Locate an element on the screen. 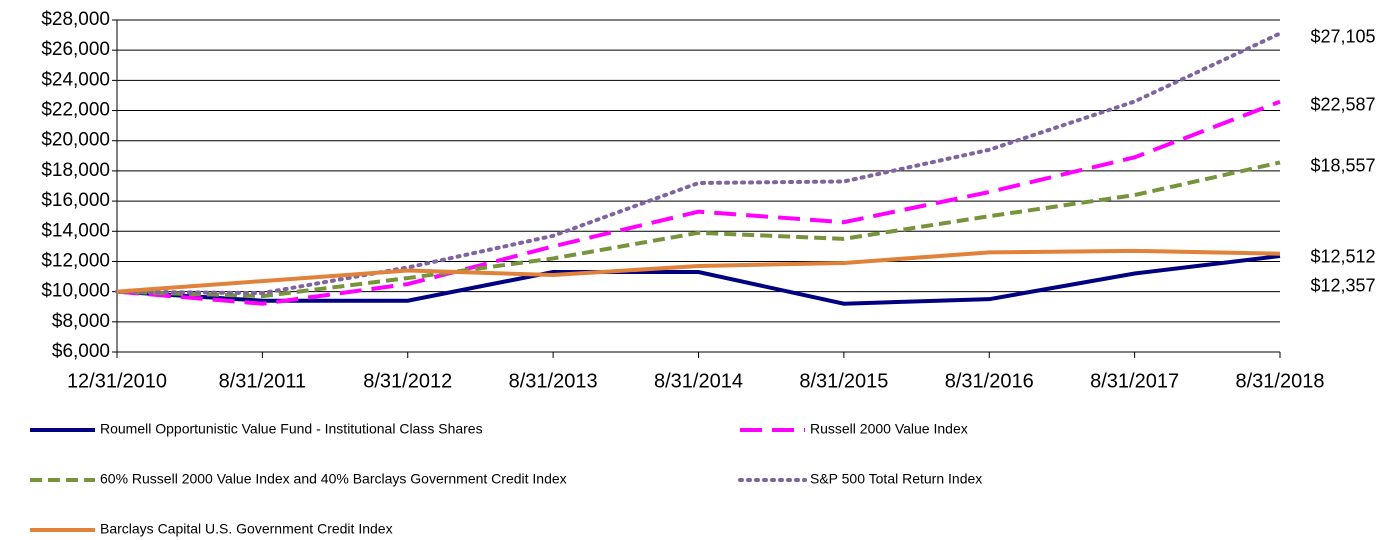 This screenshot has width=1395, height=540. x-tick-label: 8/31/2017 is located at coordinates (1134, 381).